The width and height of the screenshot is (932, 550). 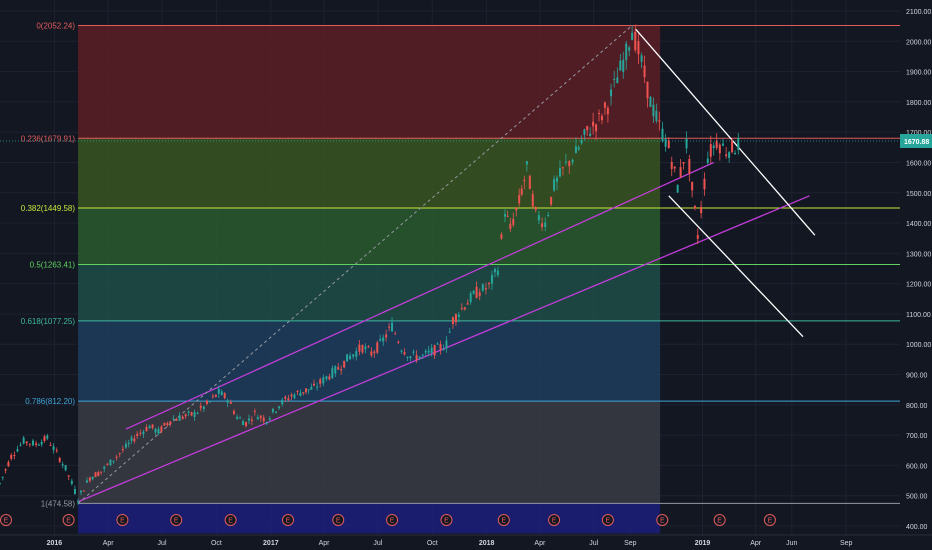 I want to click on fib-level-label: 0.786(812.20), so click(x=50, y=401).